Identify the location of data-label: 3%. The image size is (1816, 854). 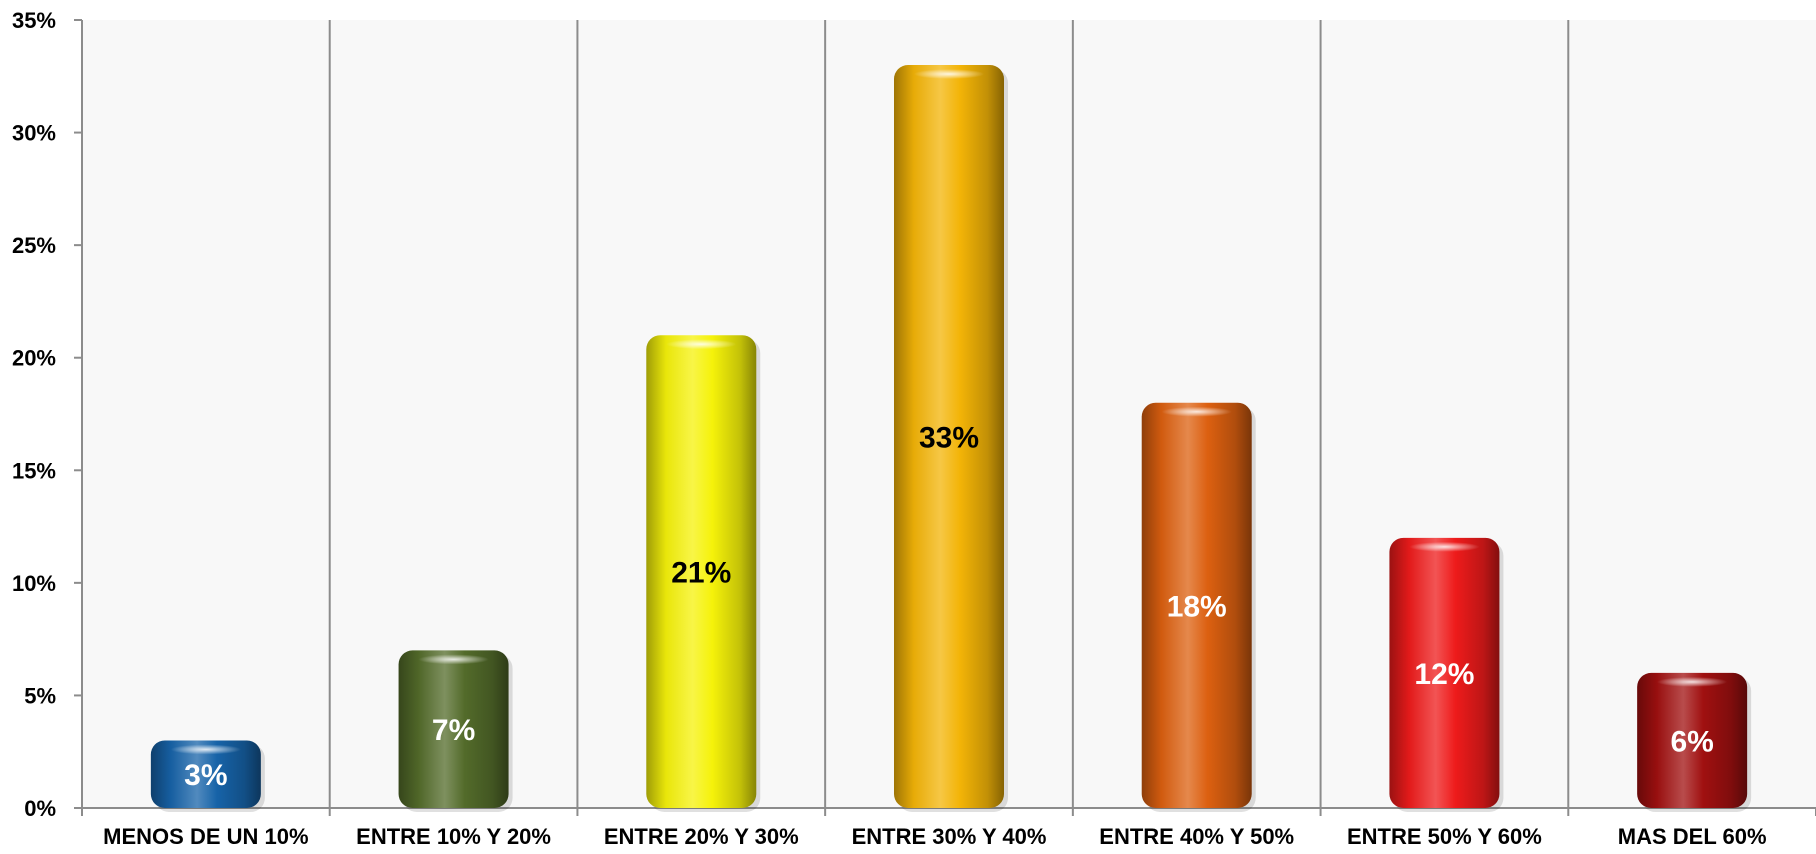
(205, 775).